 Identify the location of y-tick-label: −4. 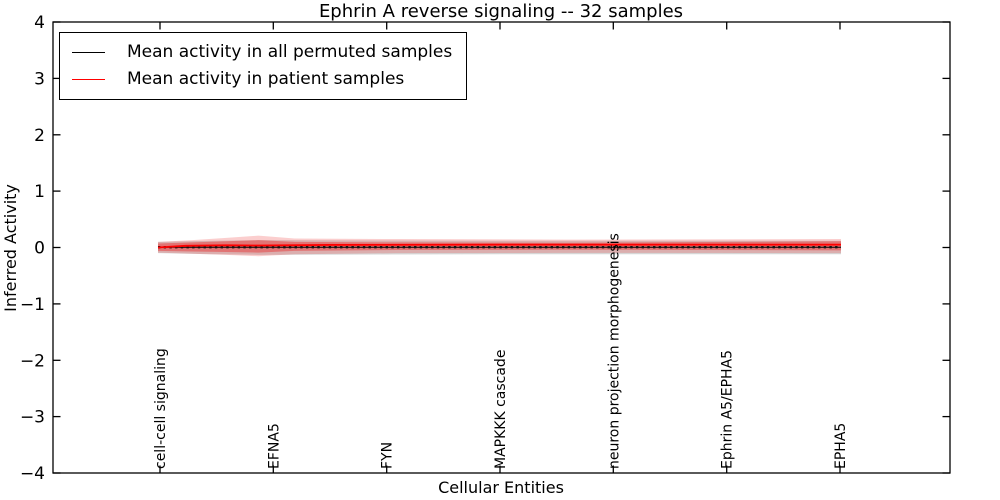
(32, 474).